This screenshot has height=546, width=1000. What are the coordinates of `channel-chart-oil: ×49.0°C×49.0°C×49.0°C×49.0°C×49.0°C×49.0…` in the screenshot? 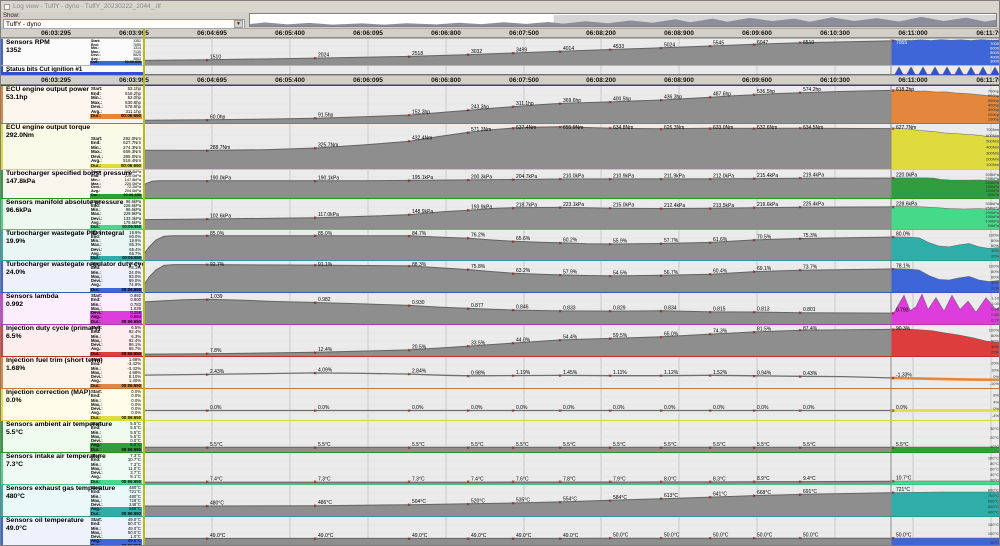 It's located at (571, 531).